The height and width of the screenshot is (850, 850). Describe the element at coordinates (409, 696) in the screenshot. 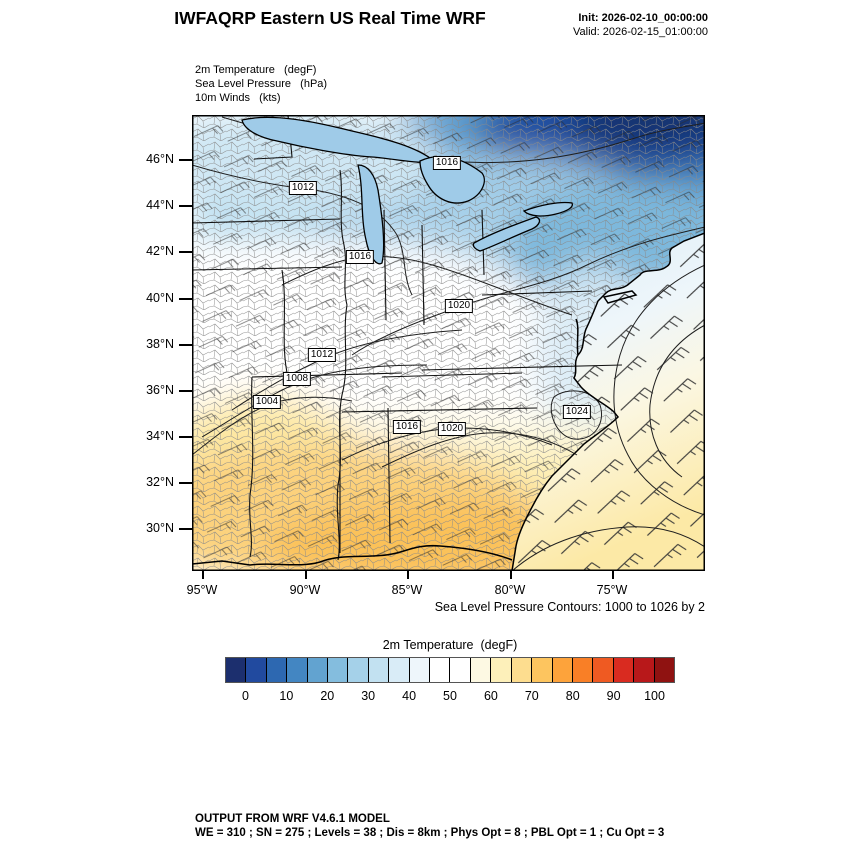

I see `colorbar-tick-label: 40` at that location.